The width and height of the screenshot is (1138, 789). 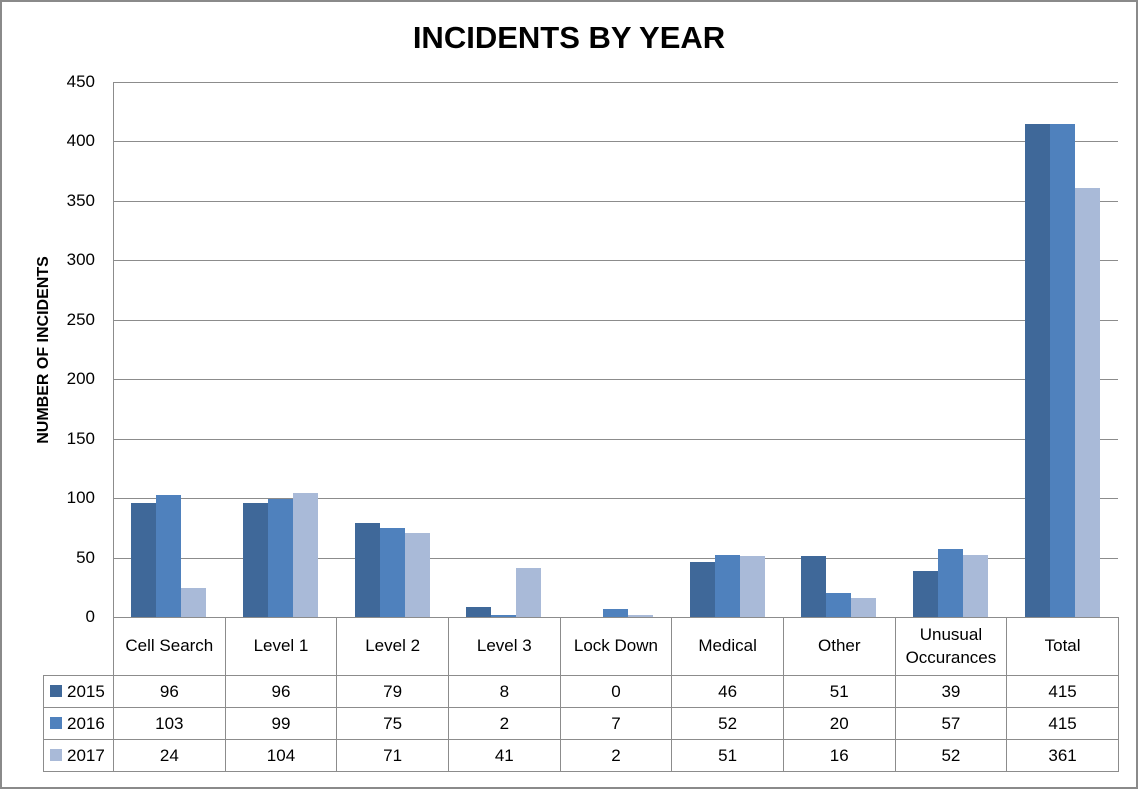 What do you see at coordinates (838, 605) in the screenshot?
I see `bar-2016-other` at bounding box center [838, 605].